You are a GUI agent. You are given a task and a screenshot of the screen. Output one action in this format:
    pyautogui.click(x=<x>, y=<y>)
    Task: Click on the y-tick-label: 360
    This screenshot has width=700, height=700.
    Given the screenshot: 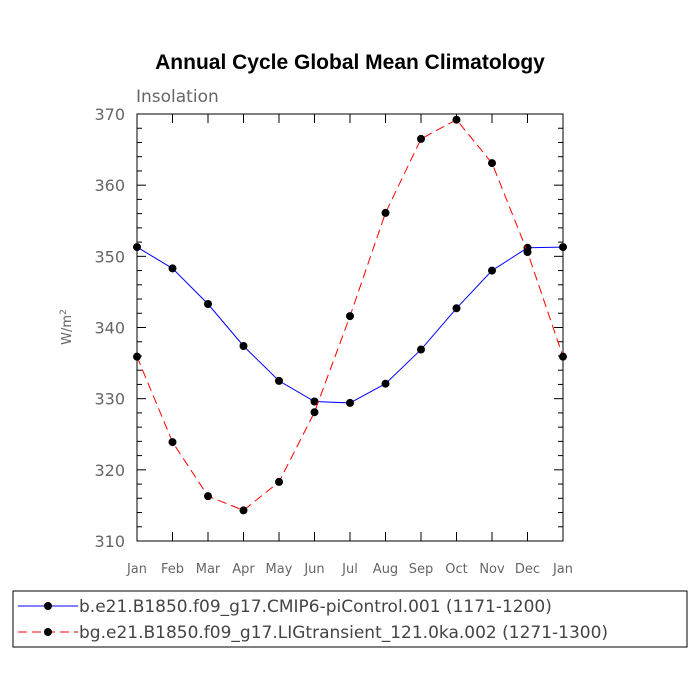 What is the action you would take?
    pyautogui.click(x=109, y=185)
    